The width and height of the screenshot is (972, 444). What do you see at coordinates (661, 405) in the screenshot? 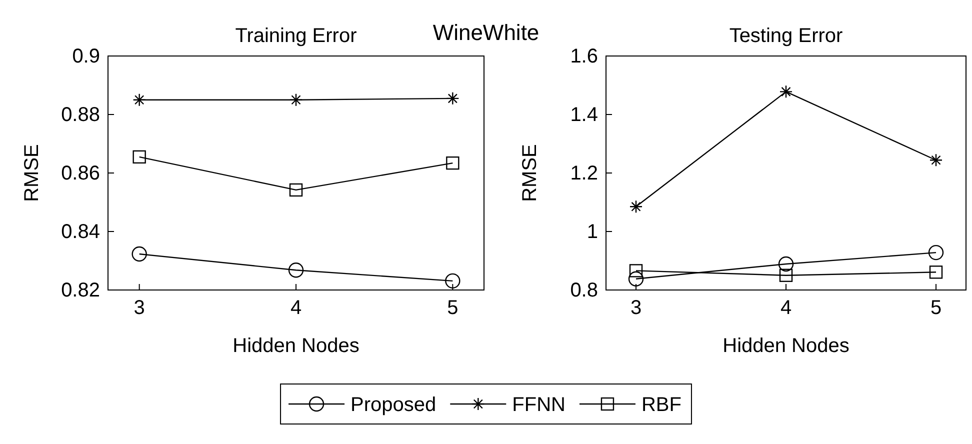
I see `legend-label: RBF` at bounding box center [661, 405].